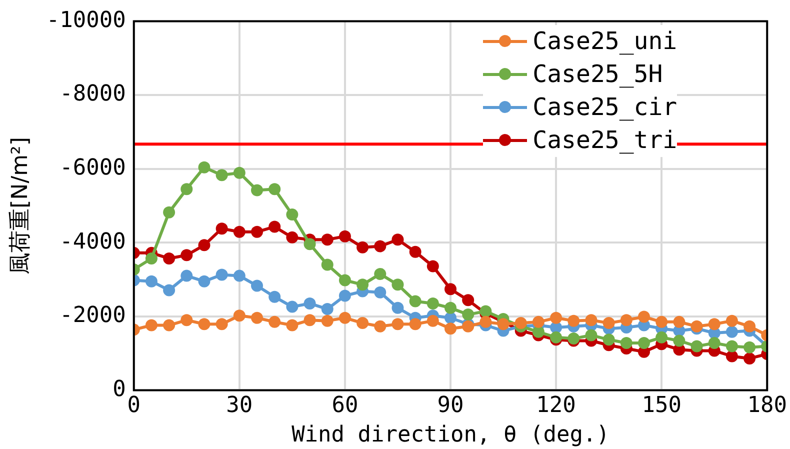  What do you see at coordinates (767, 405) in the screenshot?
I see `x-tick-label: 180` at bounding box center [767, 405].